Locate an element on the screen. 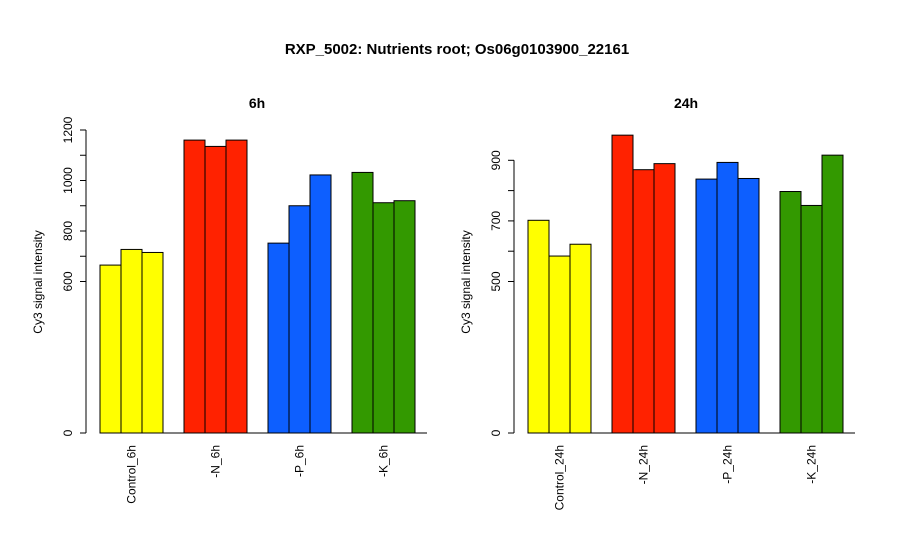  x-category-label: Control_6h is located at coordinates (132, 474).